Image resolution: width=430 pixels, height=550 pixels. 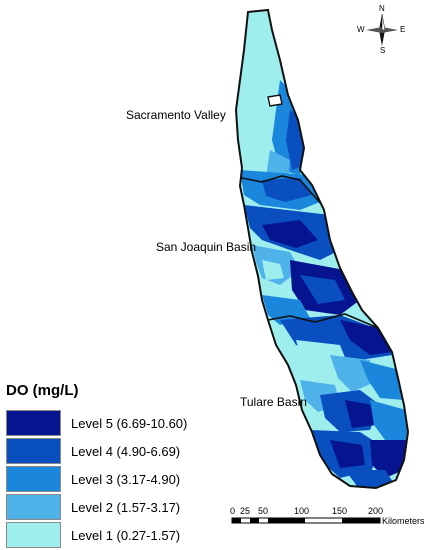 I want to click on legend-label: Level 3 (3.17-4.90), so click(x=126, y=479).